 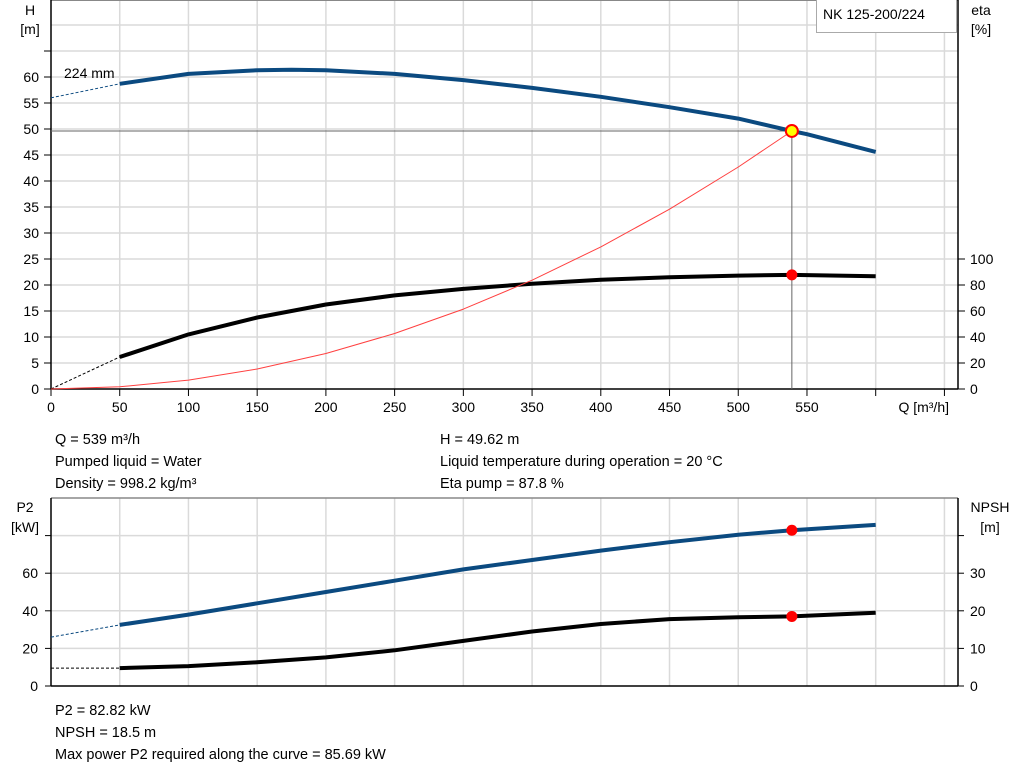 I want to click on y-axis-label-right: NPSH, so click(x=990, y=507).